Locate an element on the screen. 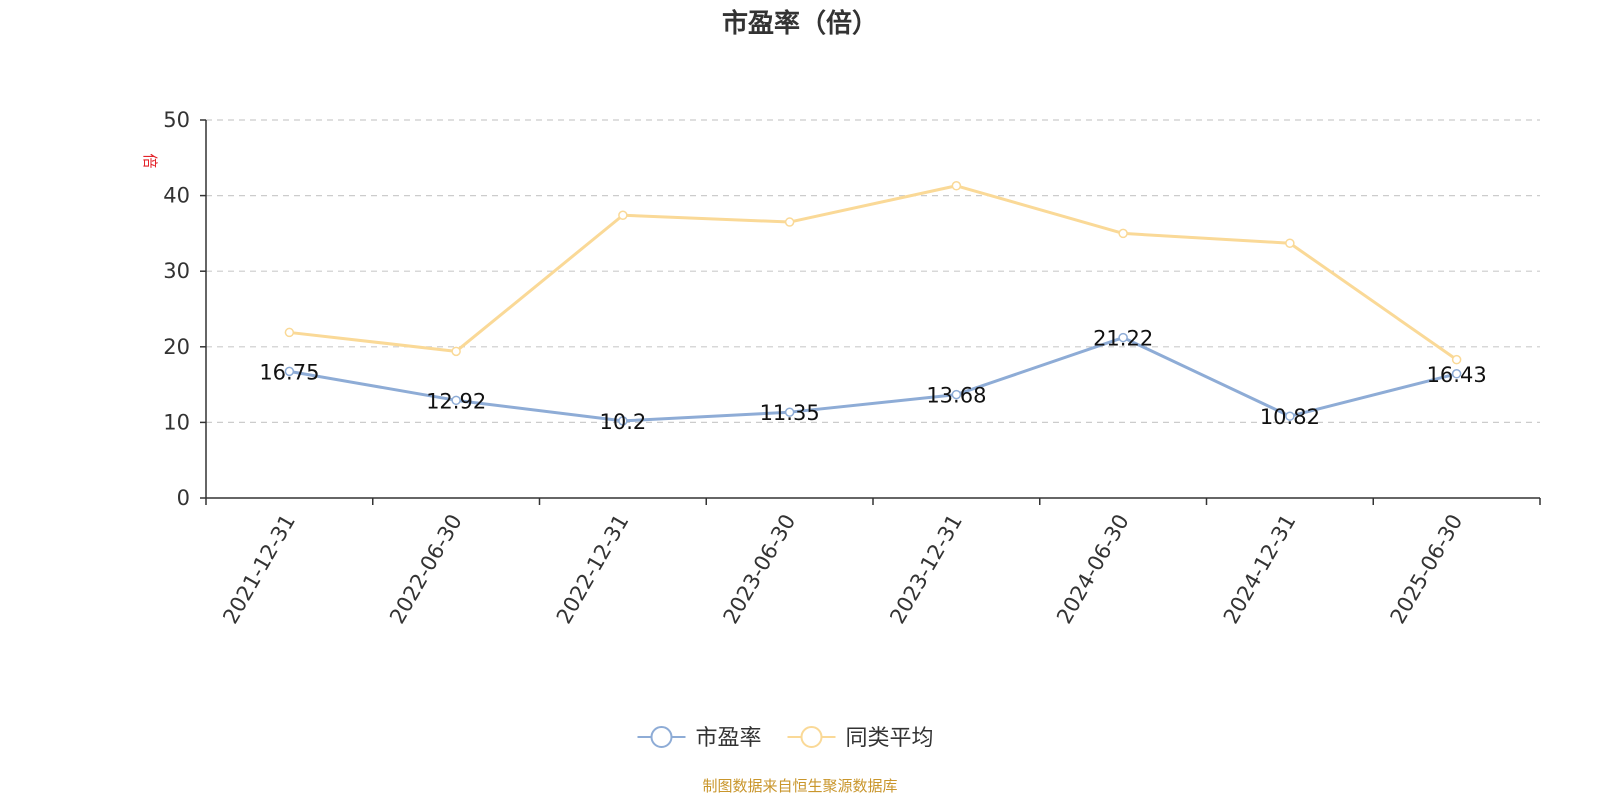  x-tick-label: 2022-12-31 is located at coordinates (593, 569).